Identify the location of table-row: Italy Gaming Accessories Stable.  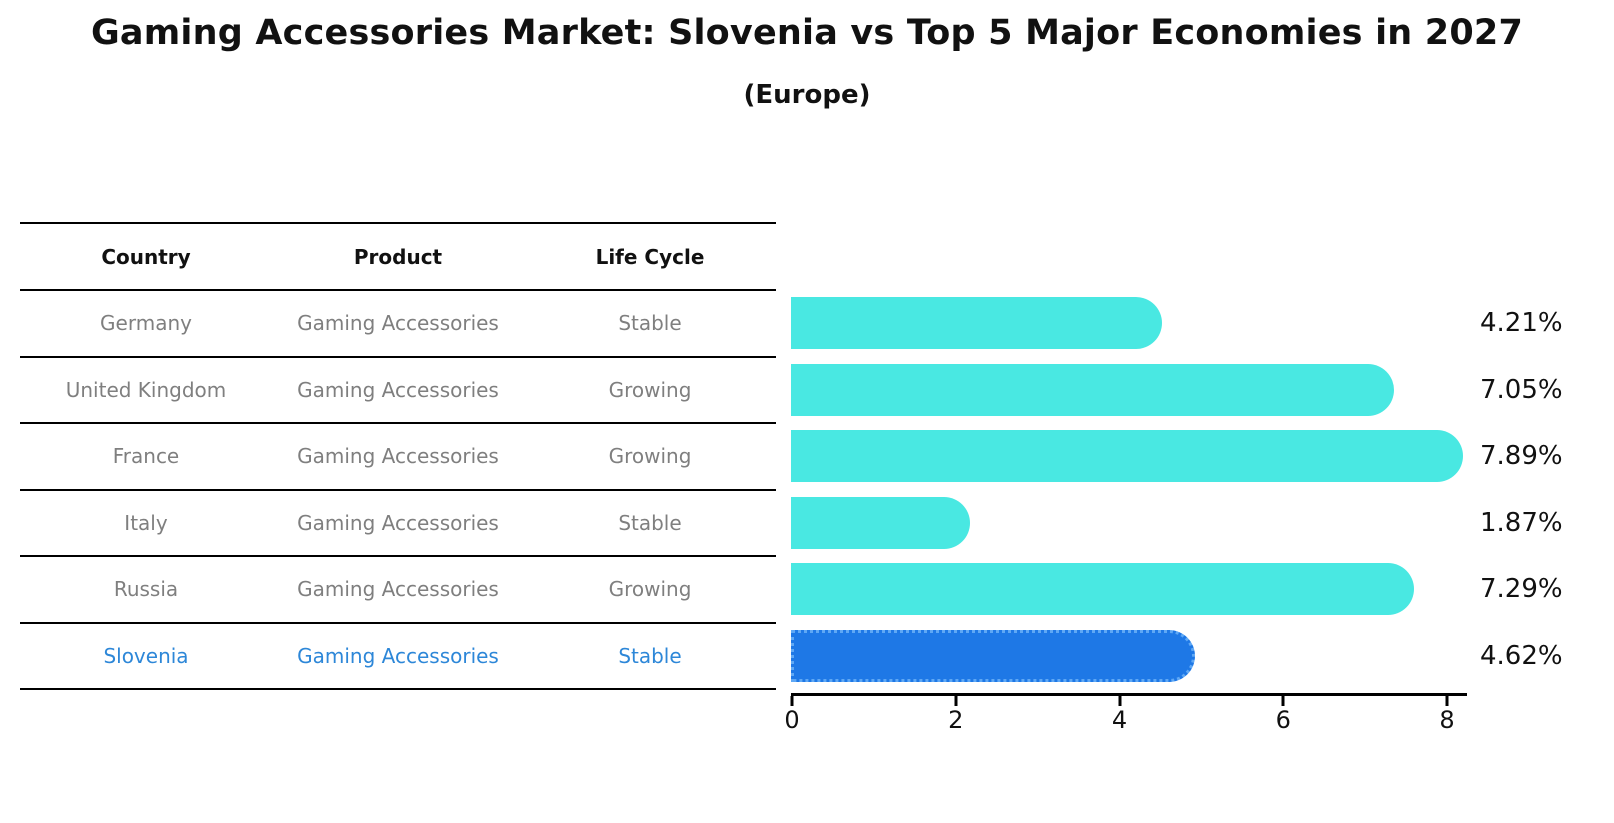
(398, 524).